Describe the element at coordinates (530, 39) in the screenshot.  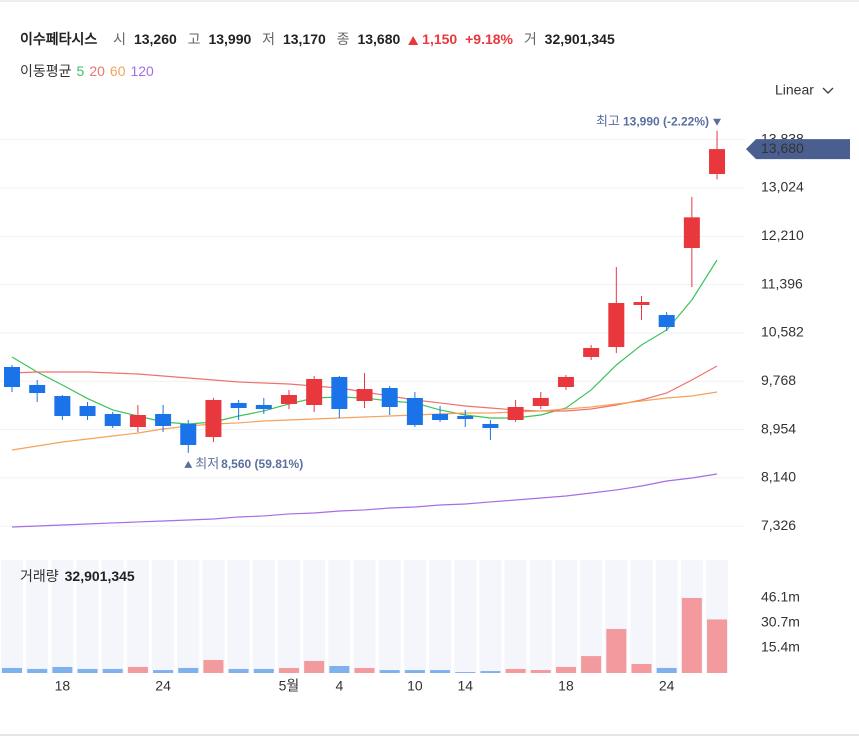
I see `label: 거` at that location.